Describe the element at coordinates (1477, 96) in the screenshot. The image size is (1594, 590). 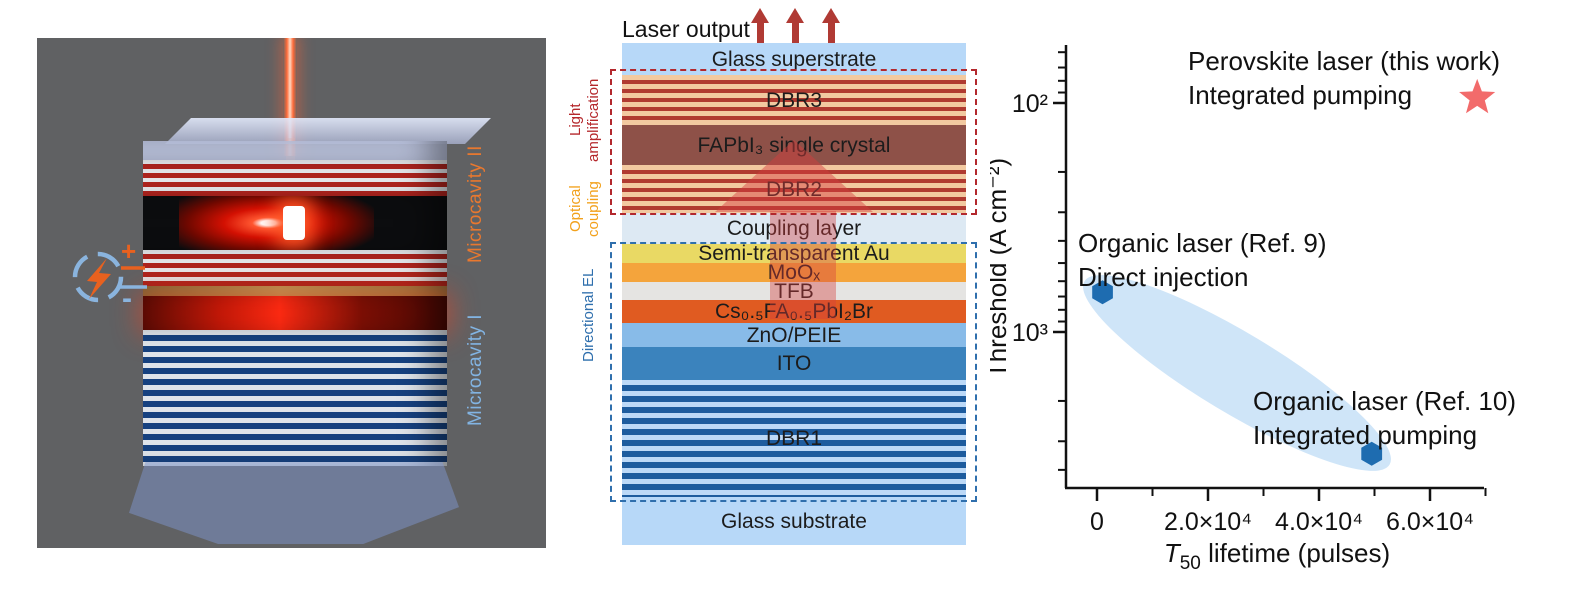
I see `star-marker` at that location.